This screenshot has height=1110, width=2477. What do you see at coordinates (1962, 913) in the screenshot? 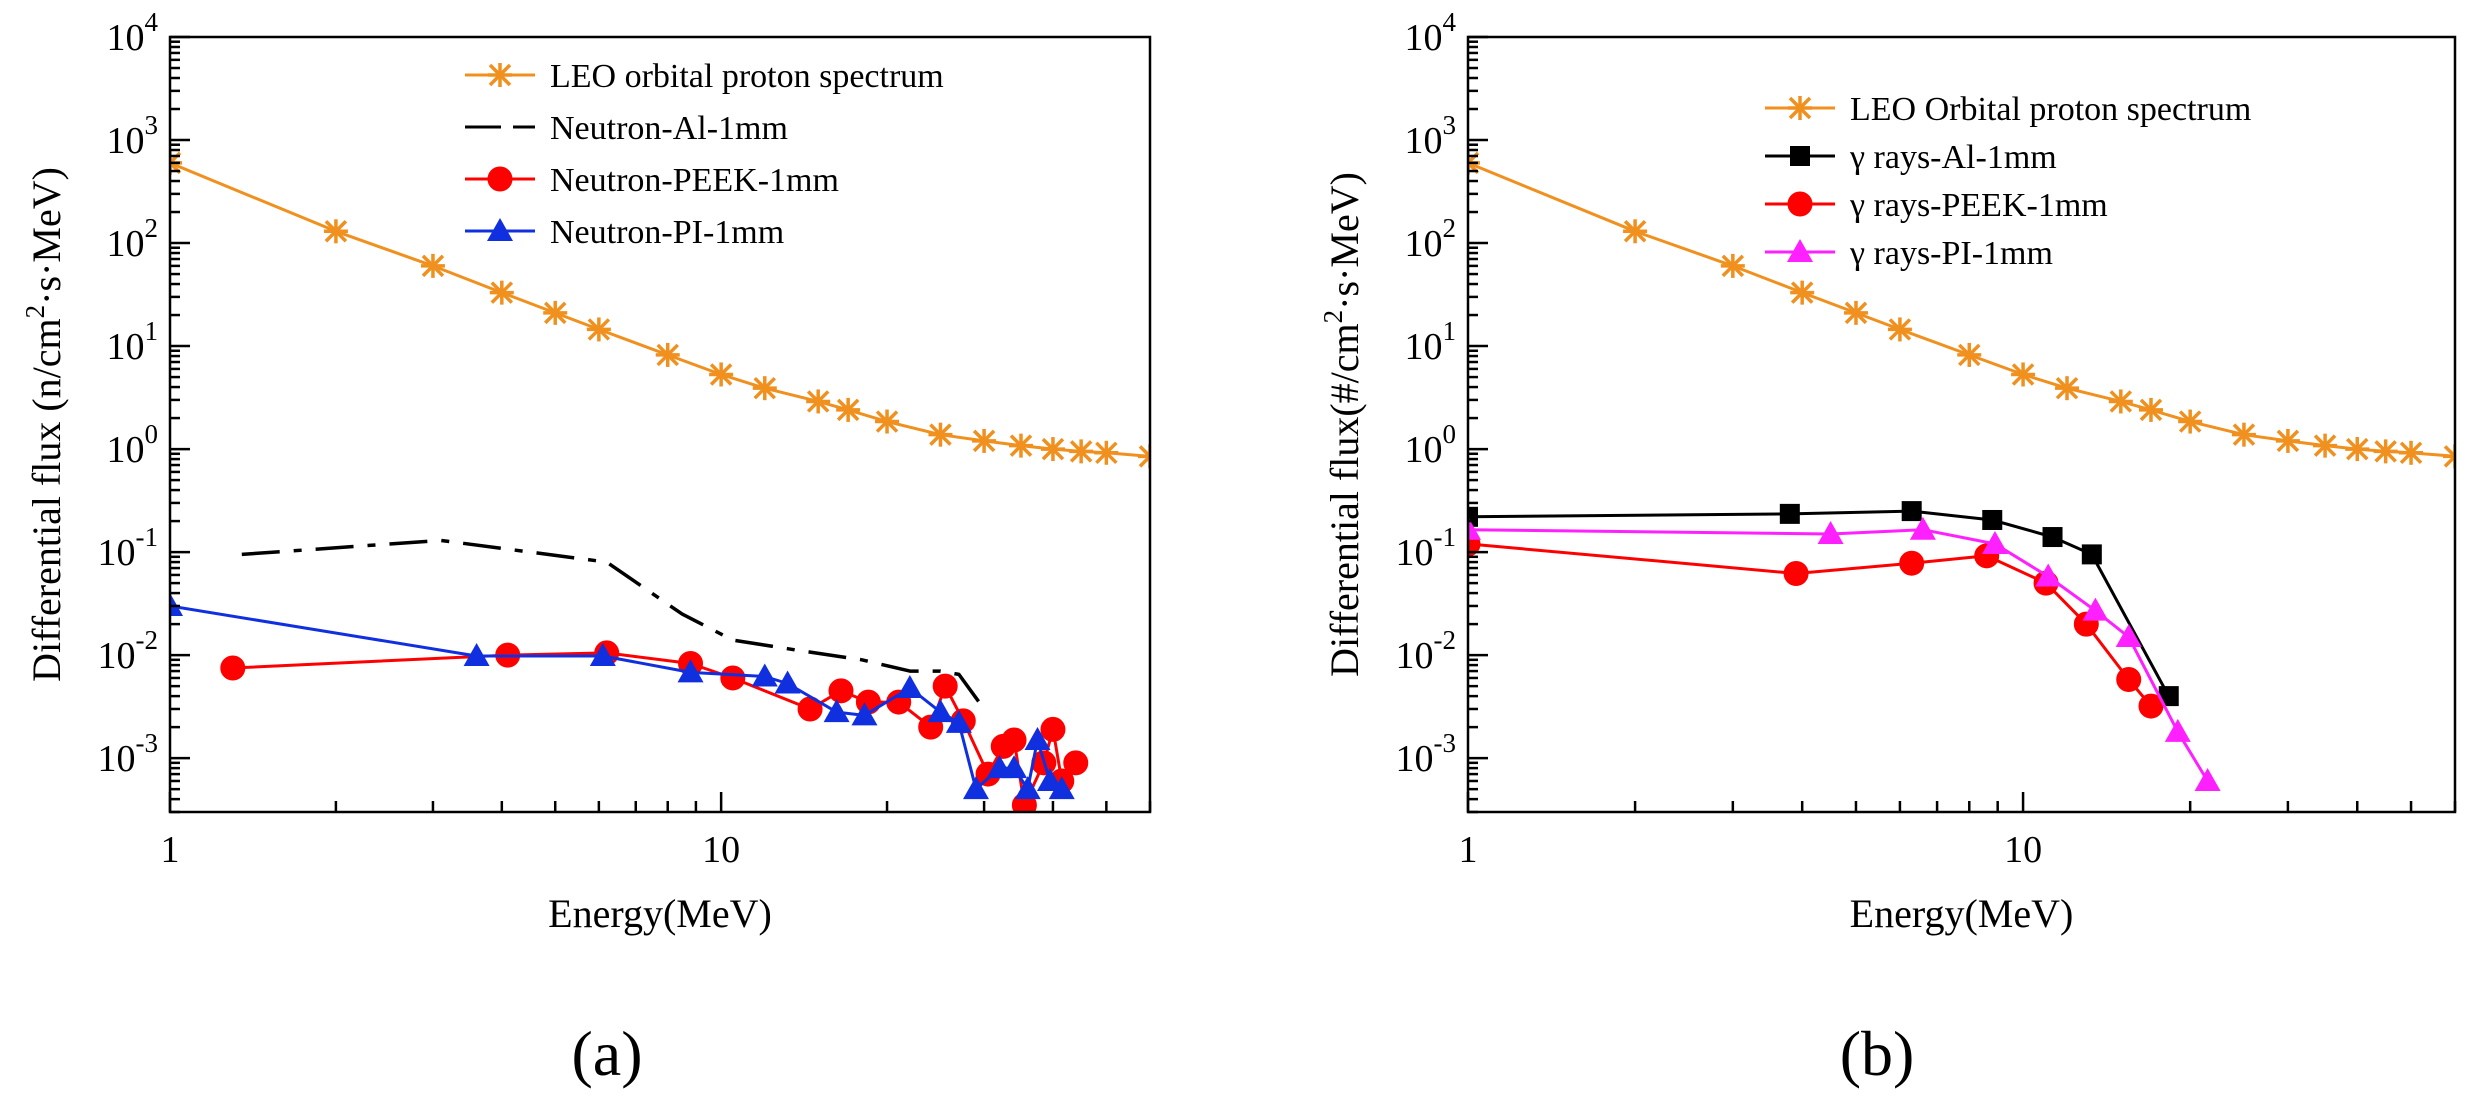
I see `x-axis-title-b: Energy(MeV)` at bounding box center [1962, 913].